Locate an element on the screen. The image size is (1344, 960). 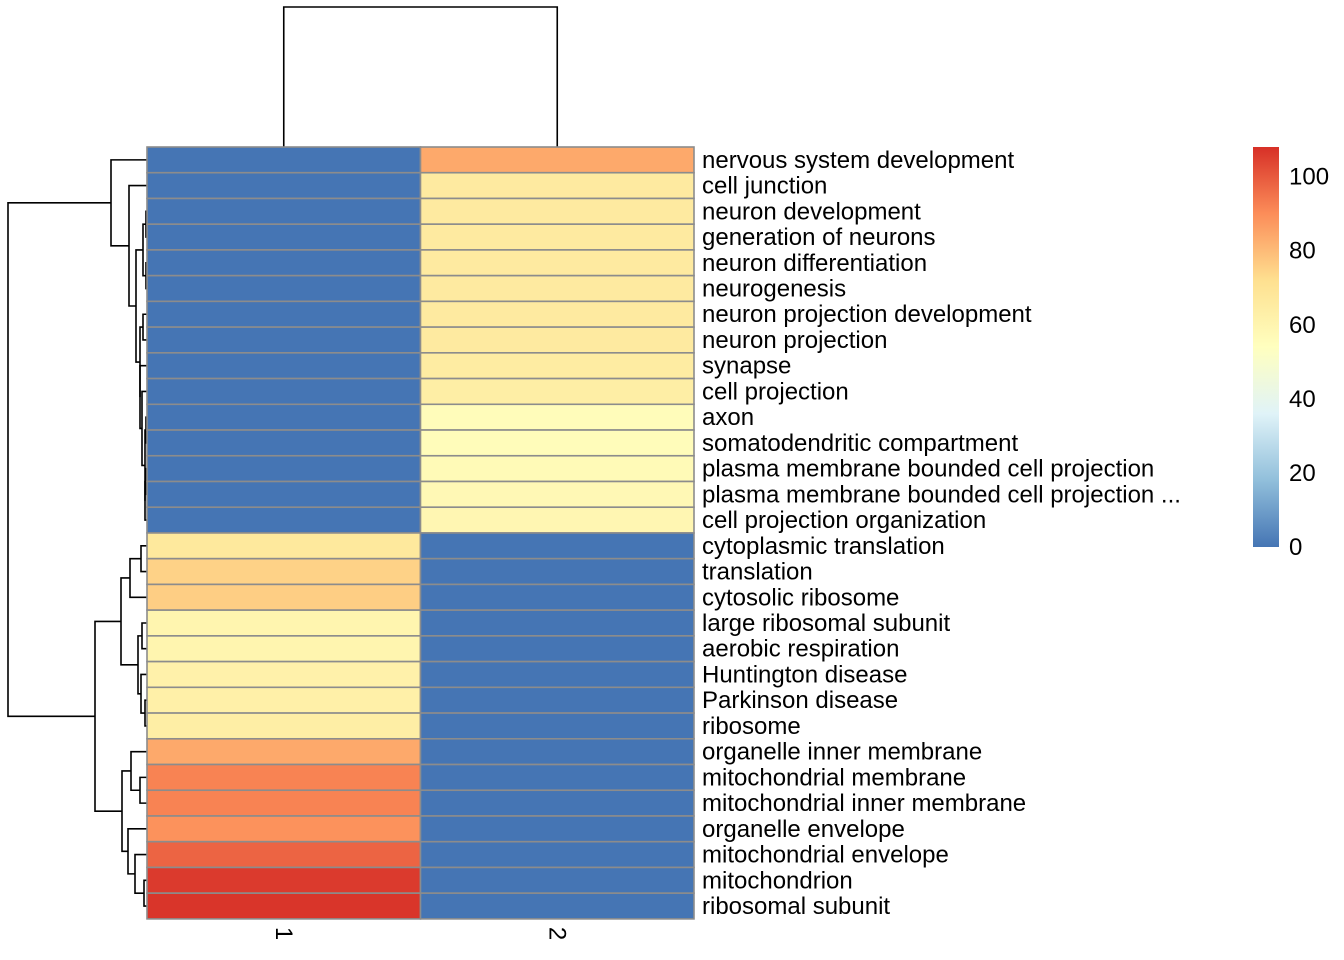
color-legend: 0 20 40 60 80 100 is located at coordinates (1291, 354).